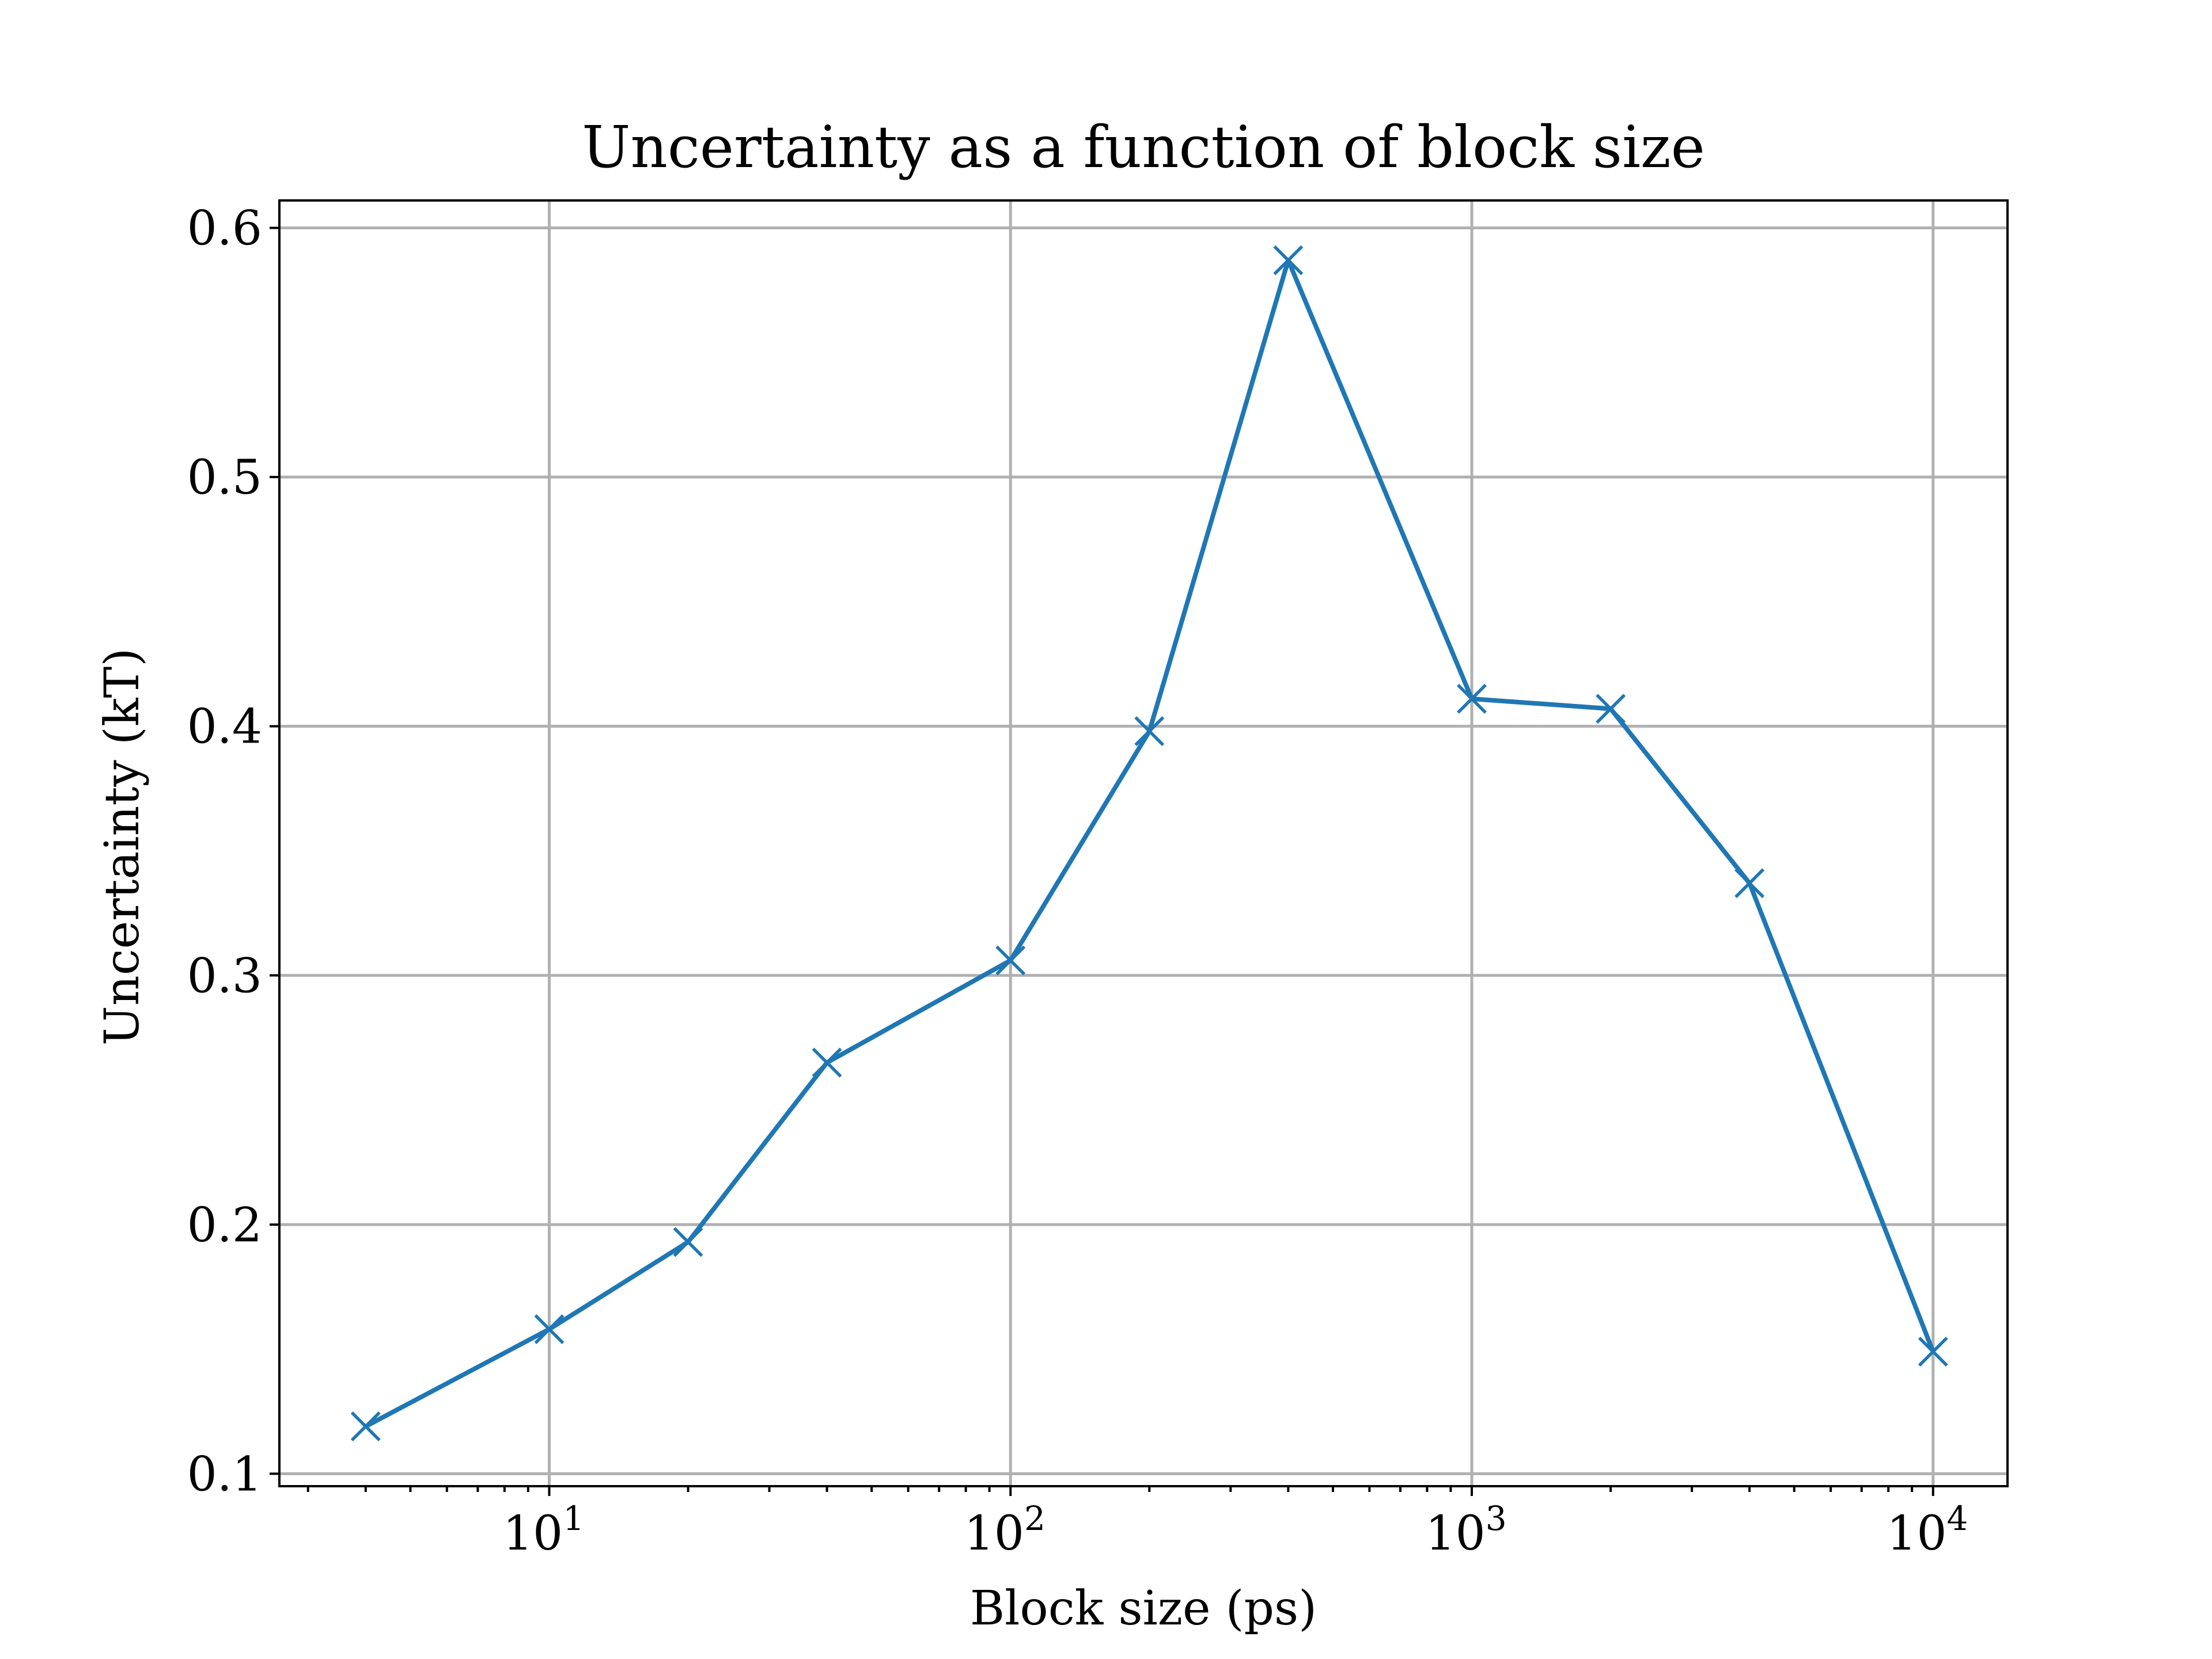  Describe the element at coordinates (1496, 1518) in the screenshot. I see `x-tick-exponent: 3` at that location.